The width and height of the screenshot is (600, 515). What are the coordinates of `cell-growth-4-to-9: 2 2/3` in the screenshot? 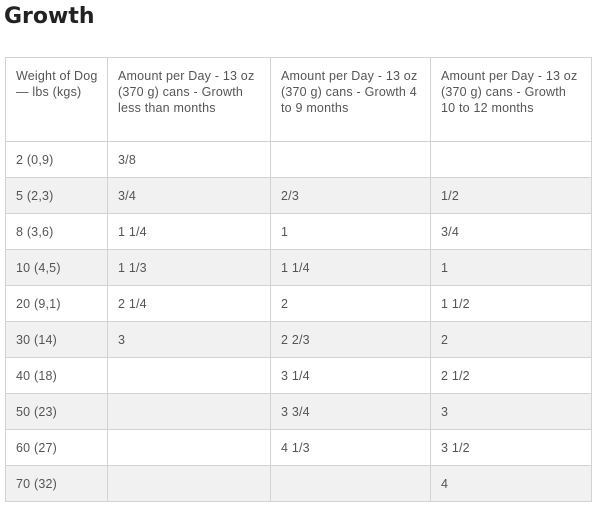 It's located at (350, 339).